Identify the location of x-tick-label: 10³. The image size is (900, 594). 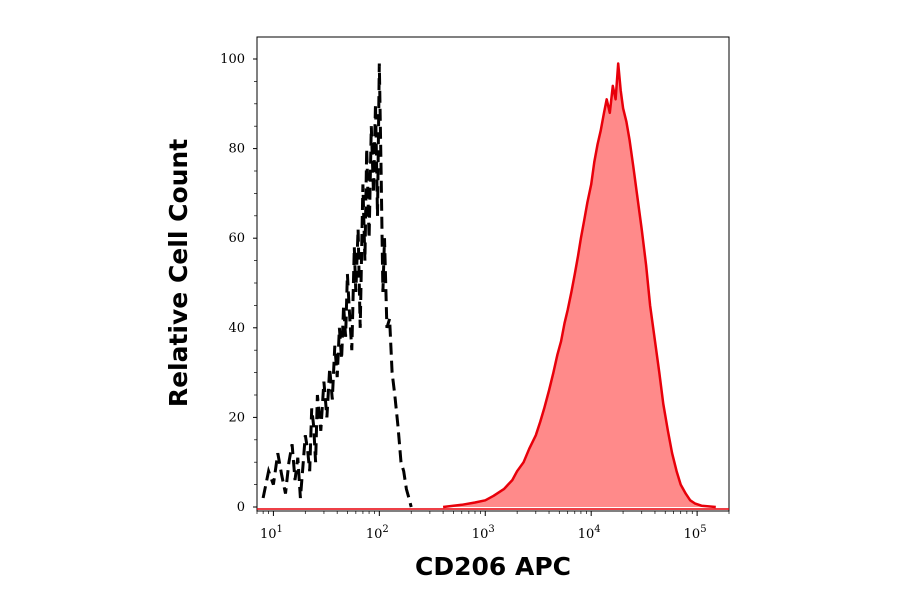
(483, 533).